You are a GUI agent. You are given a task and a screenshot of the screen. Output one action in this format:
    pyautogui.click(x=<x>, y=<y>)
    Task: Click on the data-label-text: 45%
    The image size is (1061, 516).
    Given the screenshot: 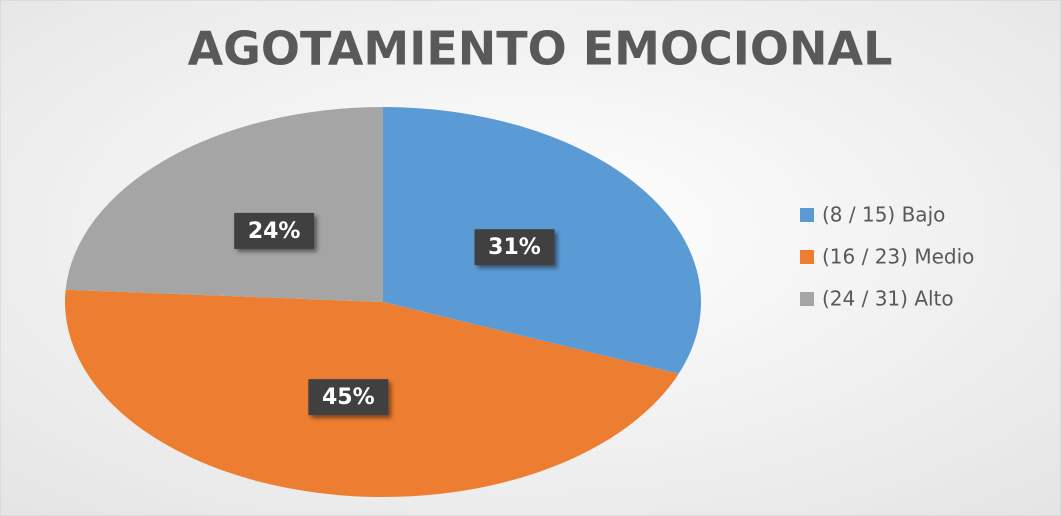 What is the action you would take?
    pyautogui.click(x=348, y=397)
    